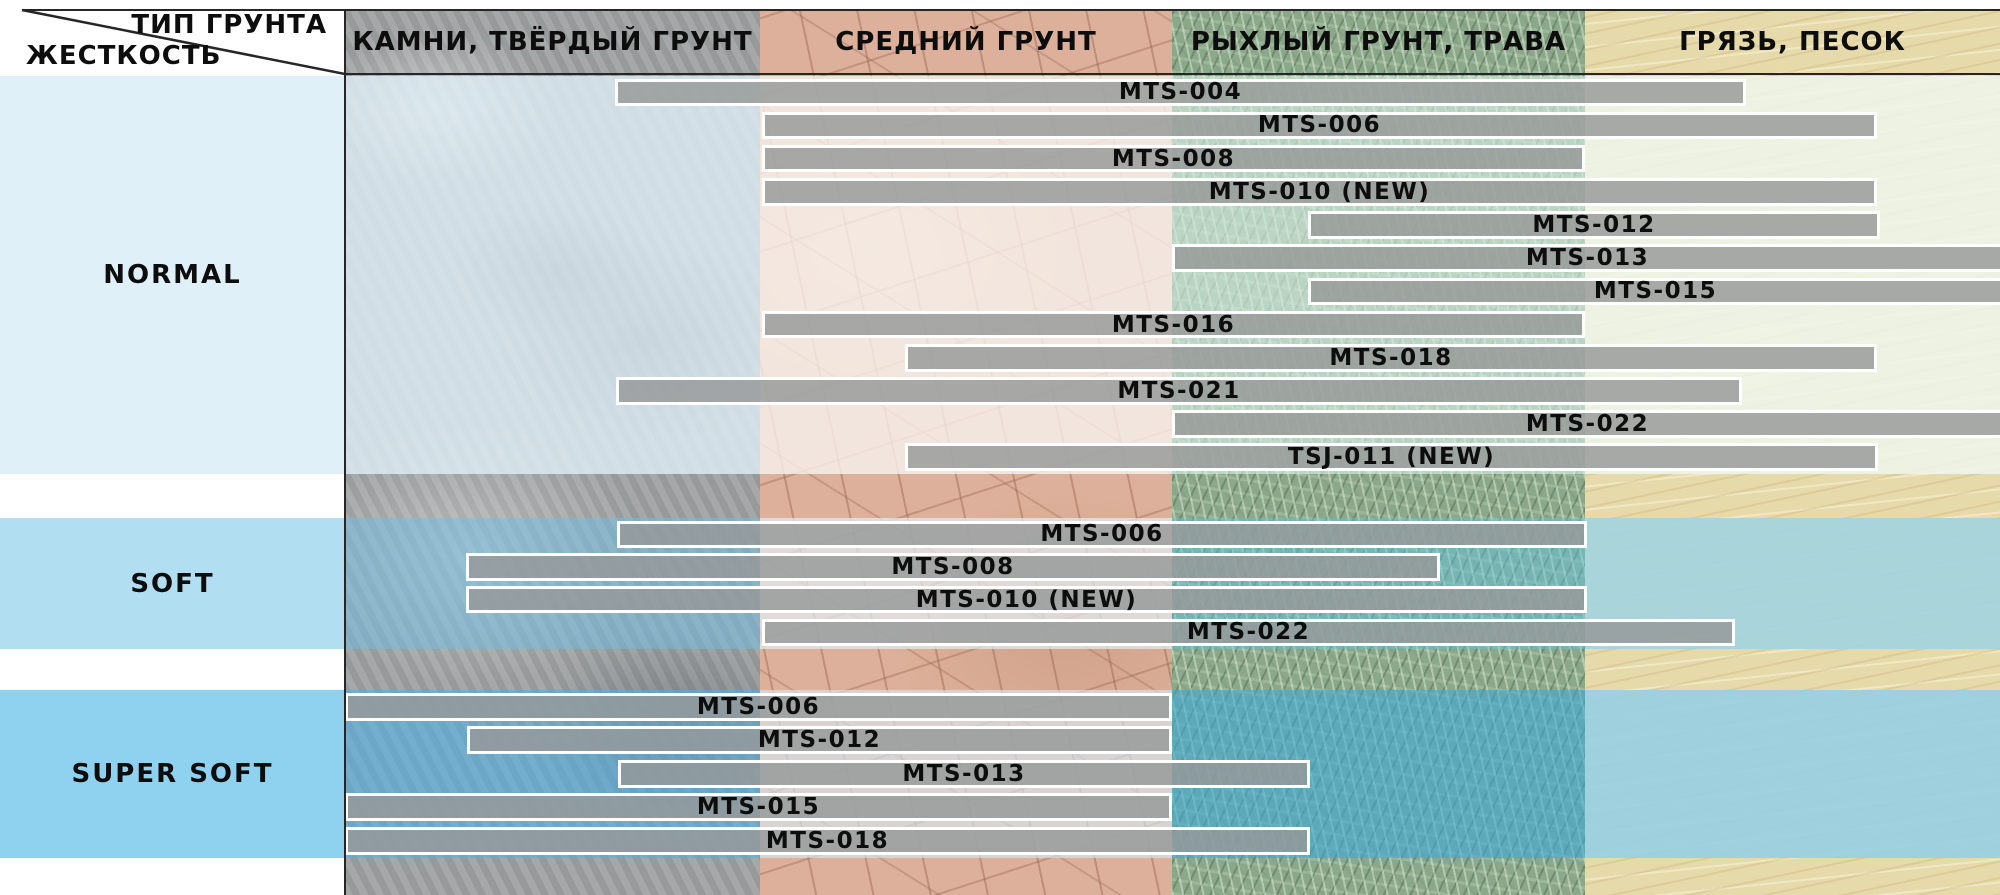  Describe the element at coordinates (1378, 41) in the screenshot. I see `column-header-loose-ground-grass: РЫХЛЫЙ ГРУНТ, ТРАВА` at that location.